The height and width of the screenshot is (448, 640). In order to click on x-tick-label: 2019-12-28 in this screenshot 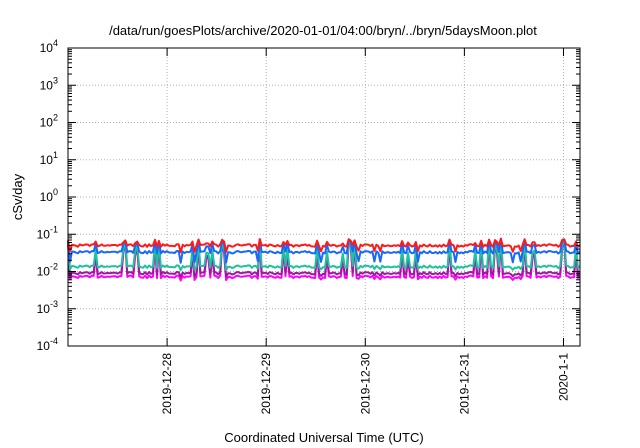, I will do `click(167, 384)`.